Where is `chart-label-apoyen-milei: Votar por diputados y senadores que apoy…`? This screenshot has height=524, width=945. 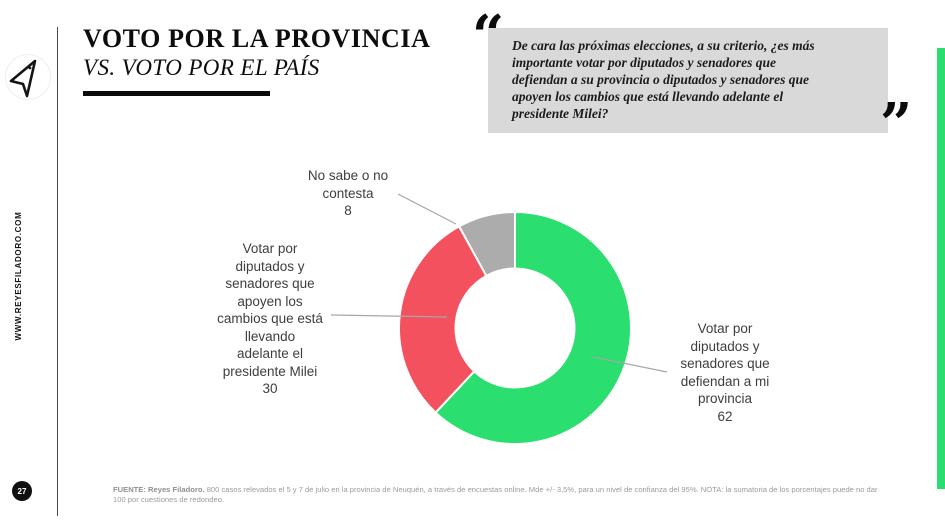 chart-label-apoyen-milei: Votar por diputados y senadores que apoy… is located at coordinates (270, 318).